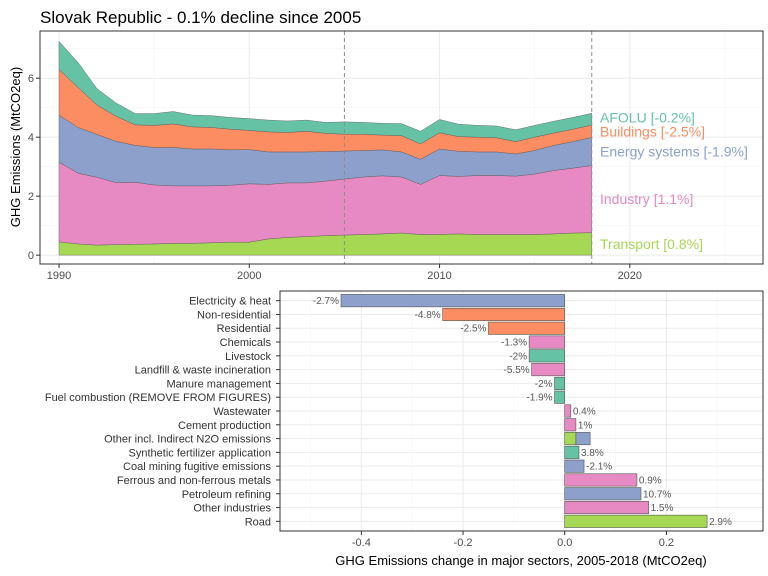  What do you see at coordinates (31, 197) in the screenshot?
I see `area-y-tick-label: 2` at bounding box center [31, 197].